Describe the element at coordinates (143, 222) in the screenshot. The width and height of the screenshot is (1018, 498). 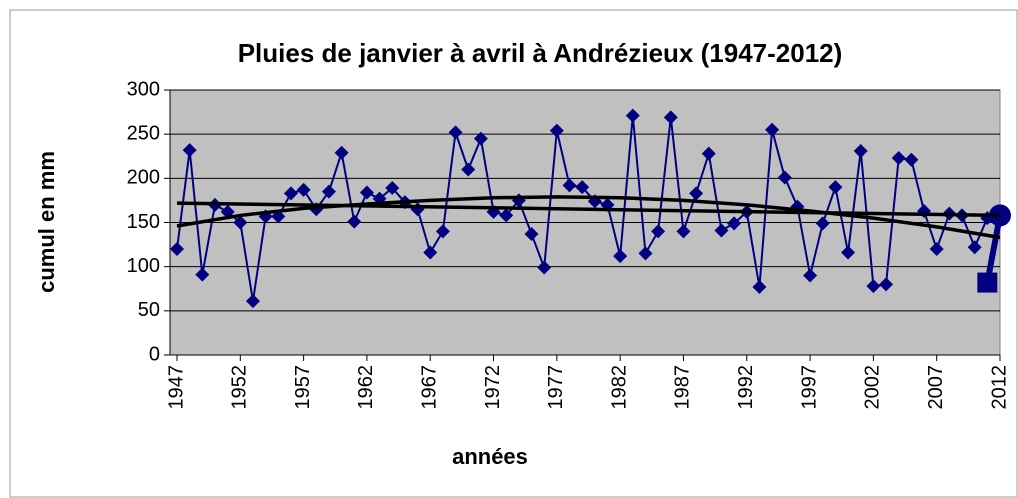
I see `y-tick-label: 150` at that location.